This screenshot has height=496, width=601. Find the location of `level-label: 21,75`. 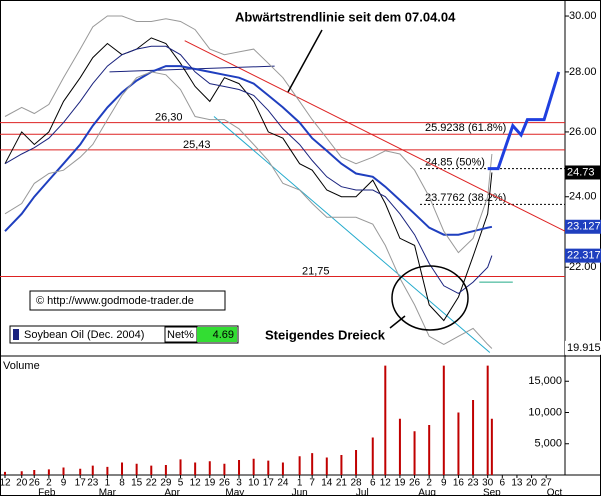

level-label: 21,75 is located at coordinates (316, 271).